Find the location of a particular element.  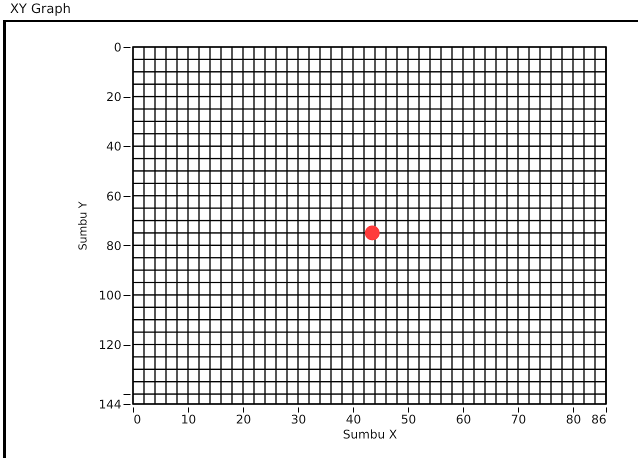

y-tick-label: 0 is located at coordinates (118, 47).